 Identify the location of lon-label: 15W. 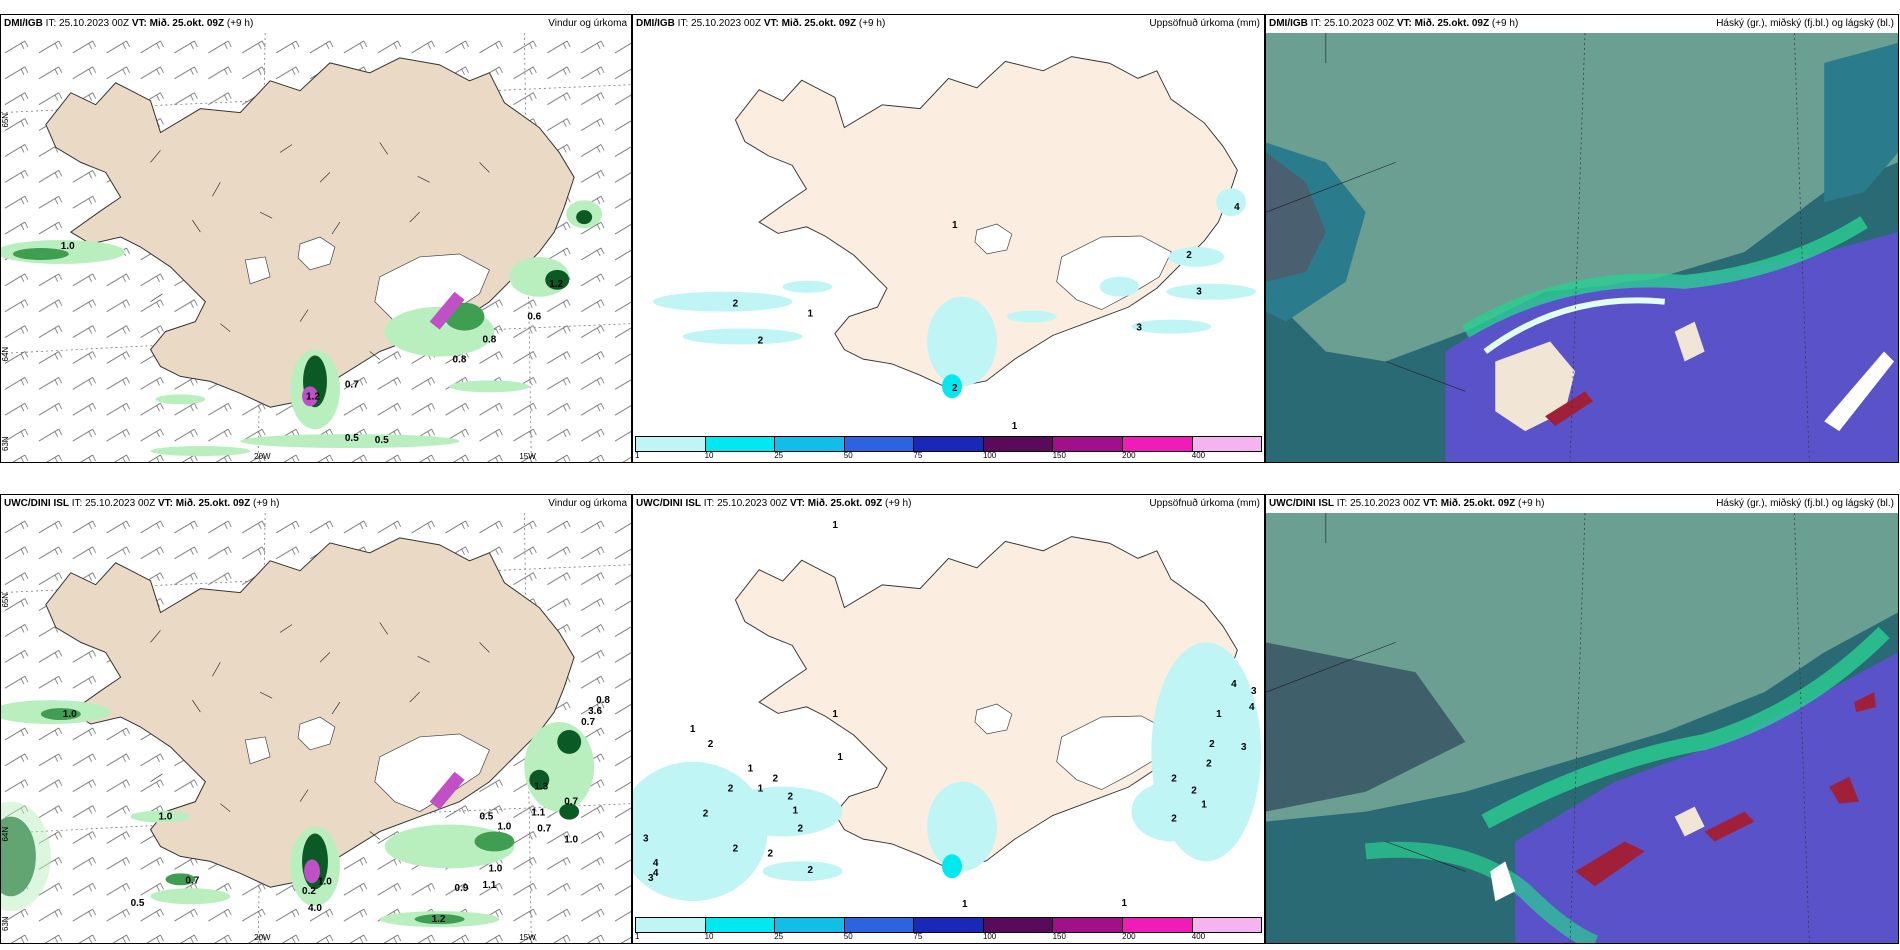
(527, 937).